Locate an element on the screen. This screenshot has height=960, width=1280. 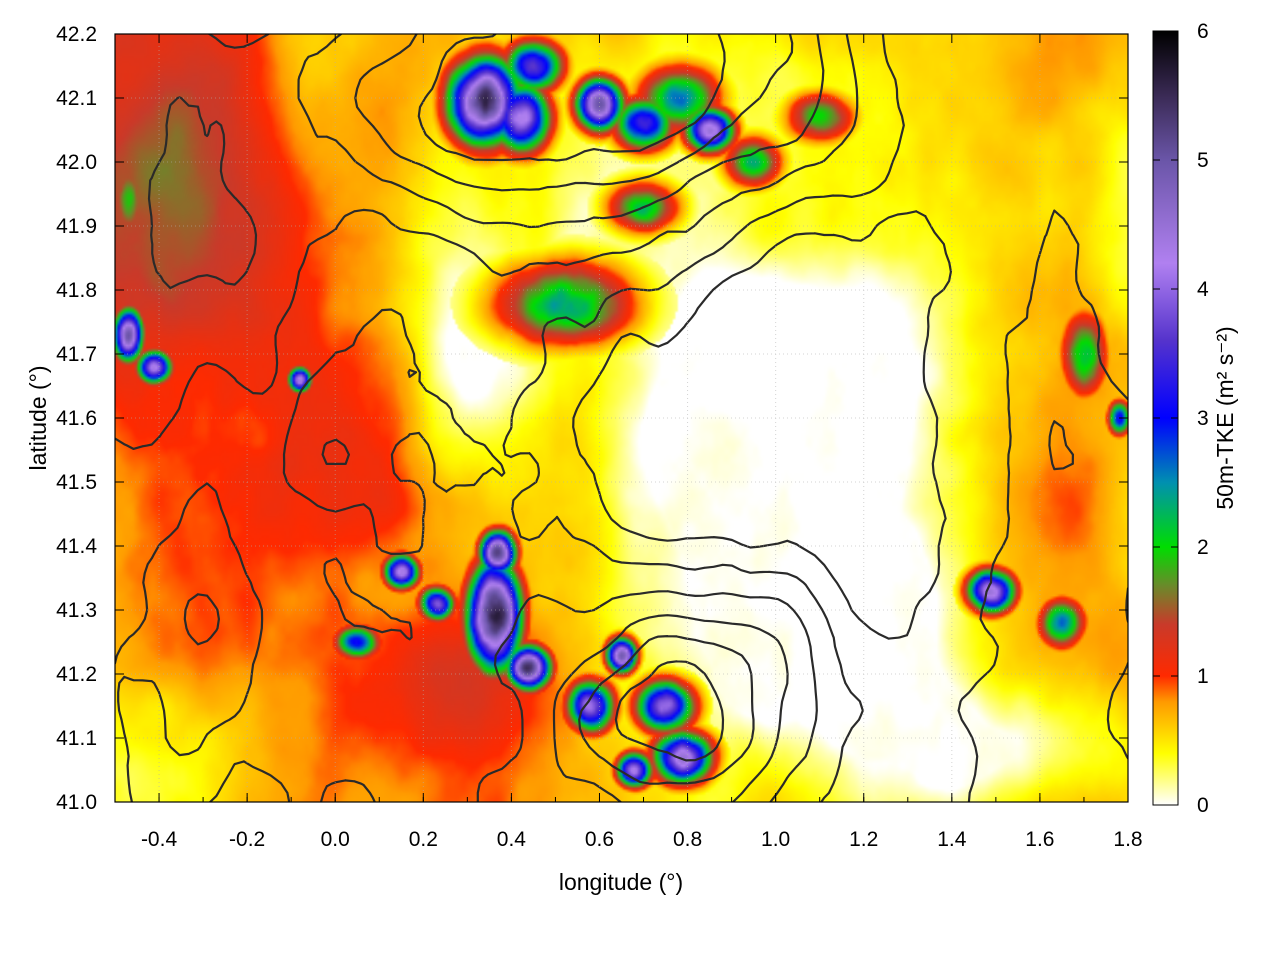
y-axis-title: latitude (°) is located at coordinates (38, 417).